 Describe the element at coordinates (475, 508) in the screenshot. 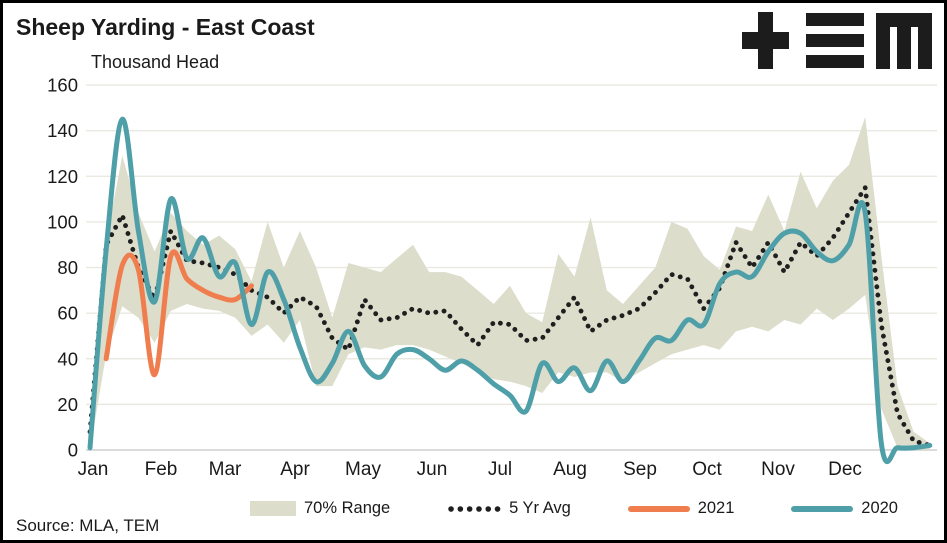

I see `dotted-line-swatch` at that location.